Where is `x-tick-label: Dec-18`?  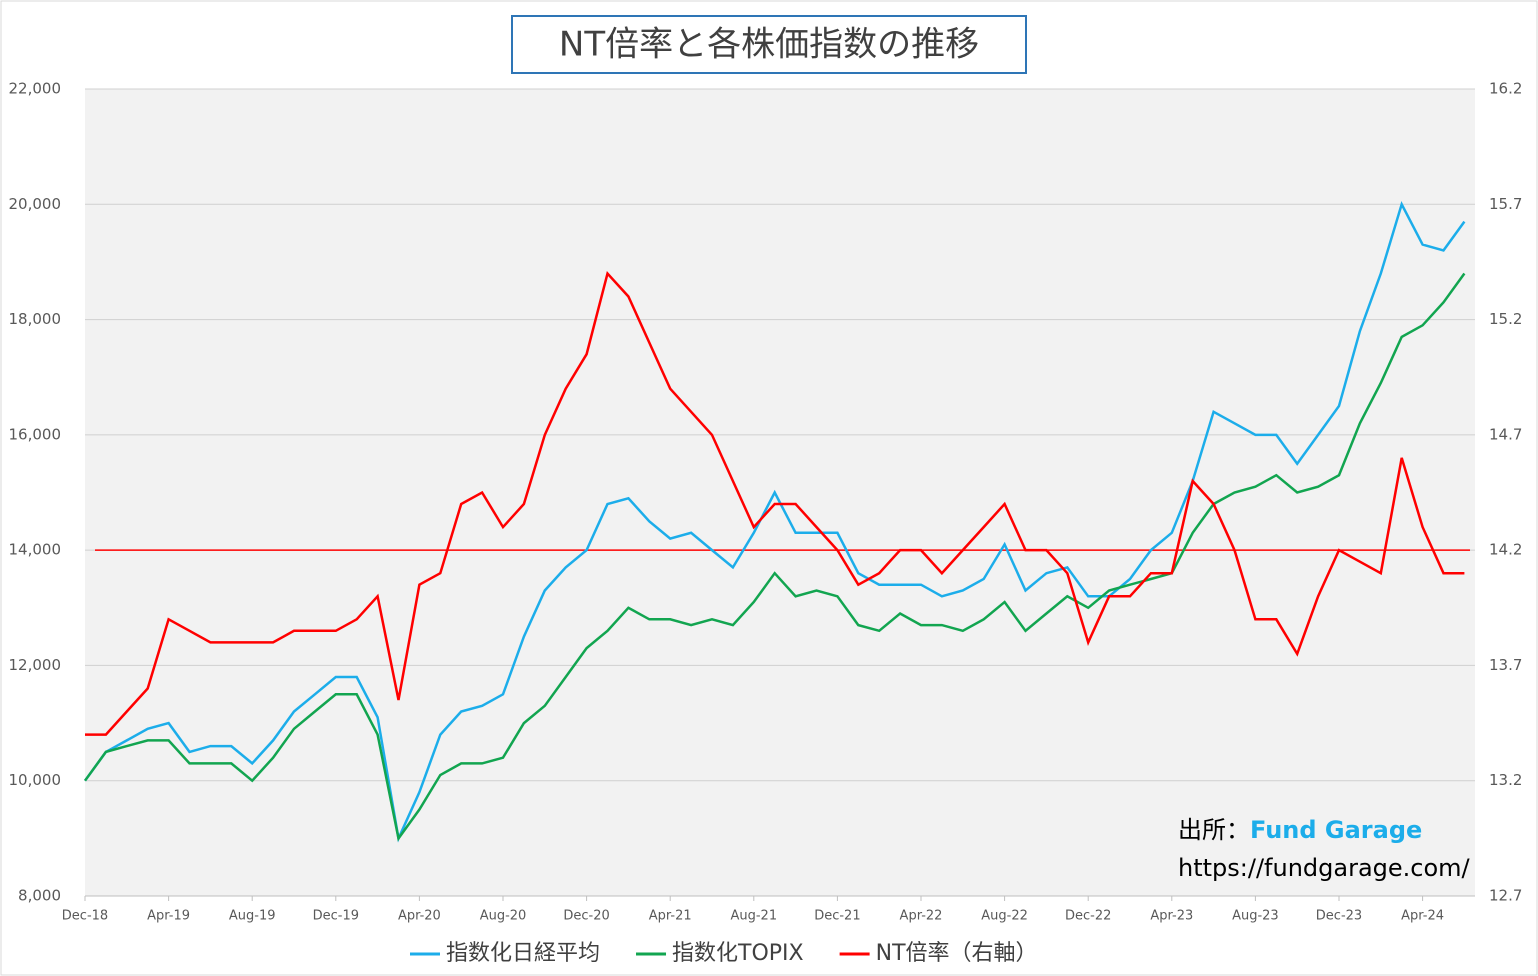 x-tick-label: Dec-18 is located at coordinates (85, 916).